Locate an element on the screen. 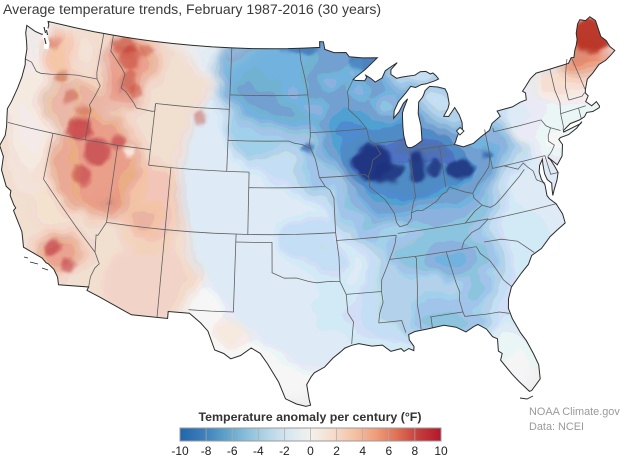  svg-text: 8 is located at coordinates (415, 451).